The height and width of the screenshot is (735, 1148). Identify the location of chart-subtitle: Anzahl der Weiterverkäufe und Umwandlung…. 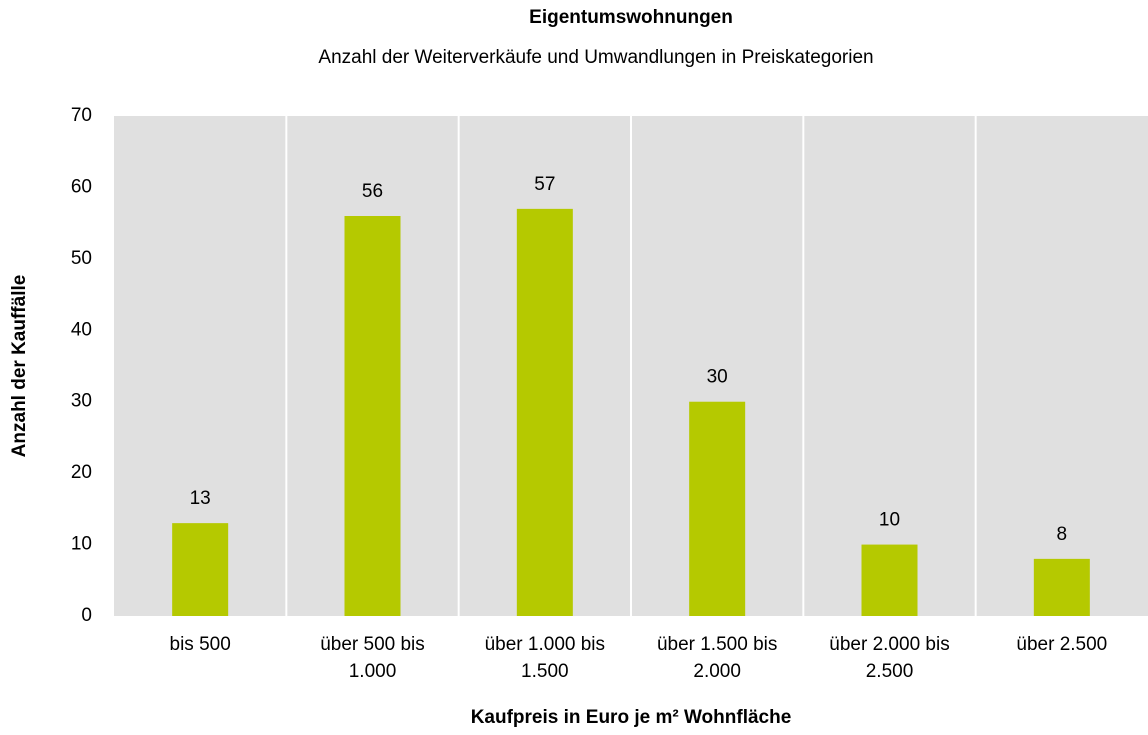
(595, 57).